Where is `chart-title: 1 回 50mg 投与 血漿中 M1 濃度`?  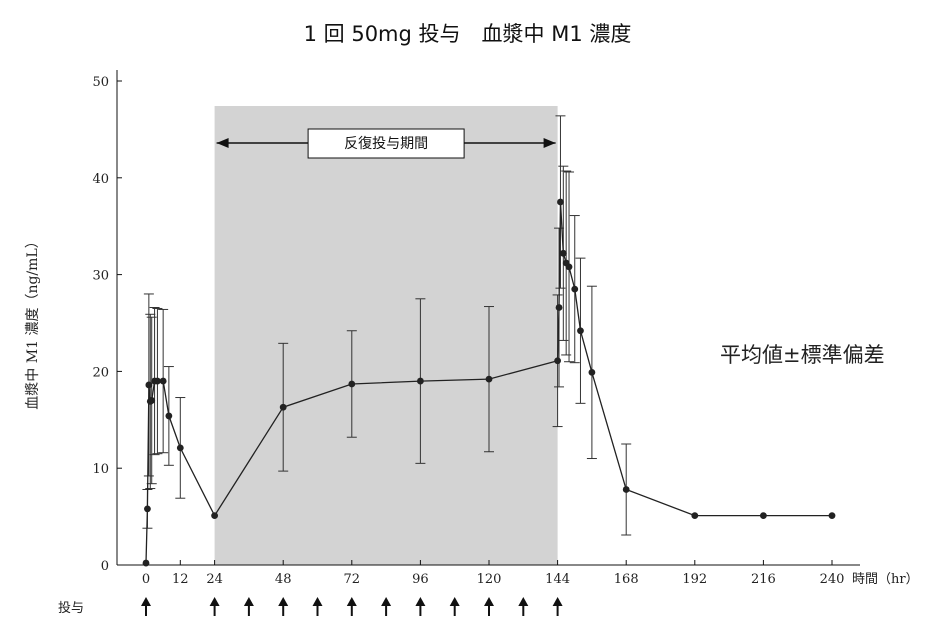 chart-title: 1 回 50mg 投与 血漿中 M1 濃度 is located at coordinates (467, 34).